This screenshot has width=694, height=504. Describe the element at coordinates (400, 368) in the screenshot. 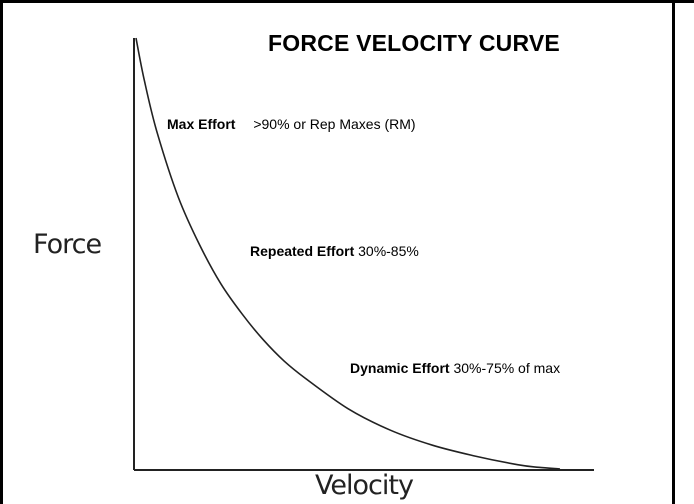

I see `annotation-dynamic-effort-label: Dynamic Effort` at that location.